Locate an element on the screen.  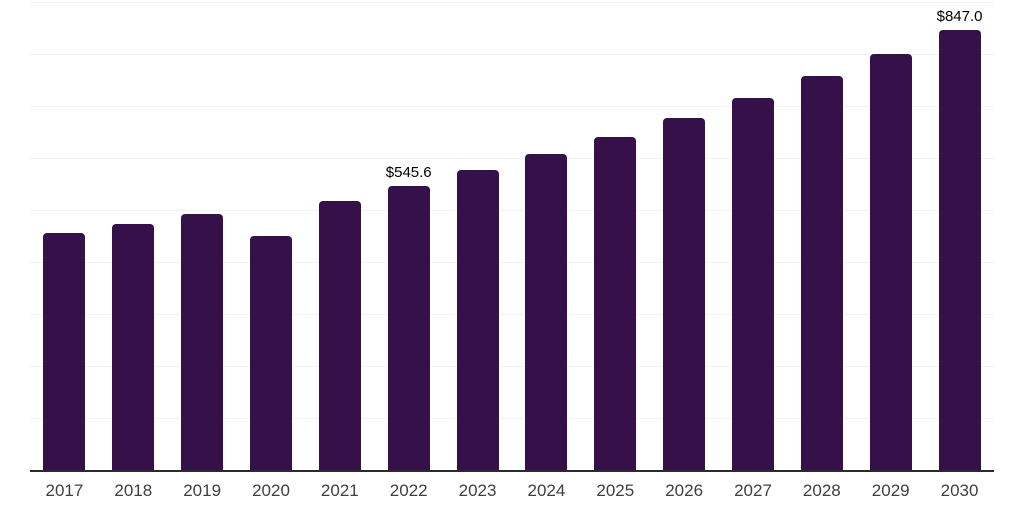
x-tick-label-2027: 2027 is located at coordinates (753, 490).